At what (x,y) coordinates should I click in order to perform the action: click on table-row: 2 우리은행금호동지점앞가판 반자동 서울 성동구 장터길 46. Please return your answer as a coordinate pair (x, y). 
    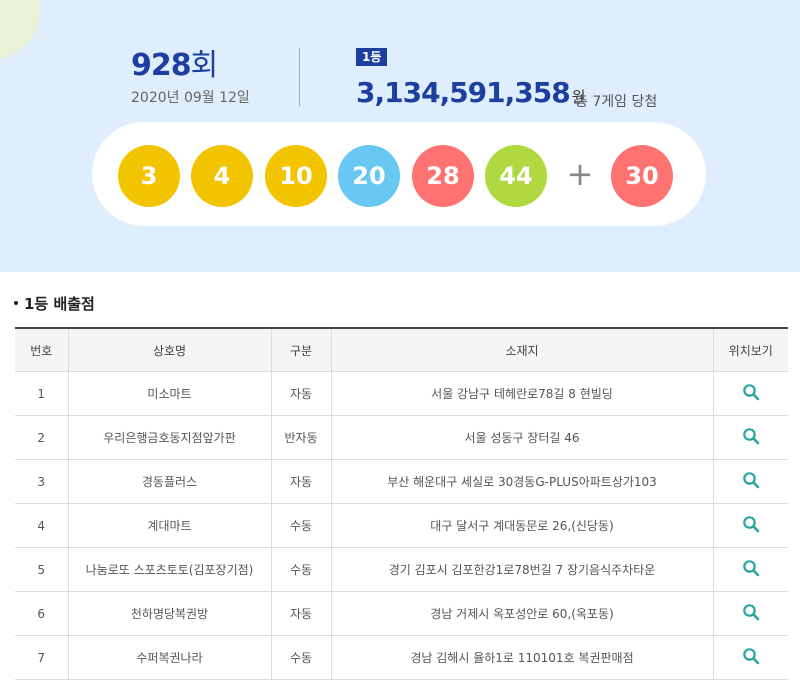
    Looking at the image, I should click on (401, 437).